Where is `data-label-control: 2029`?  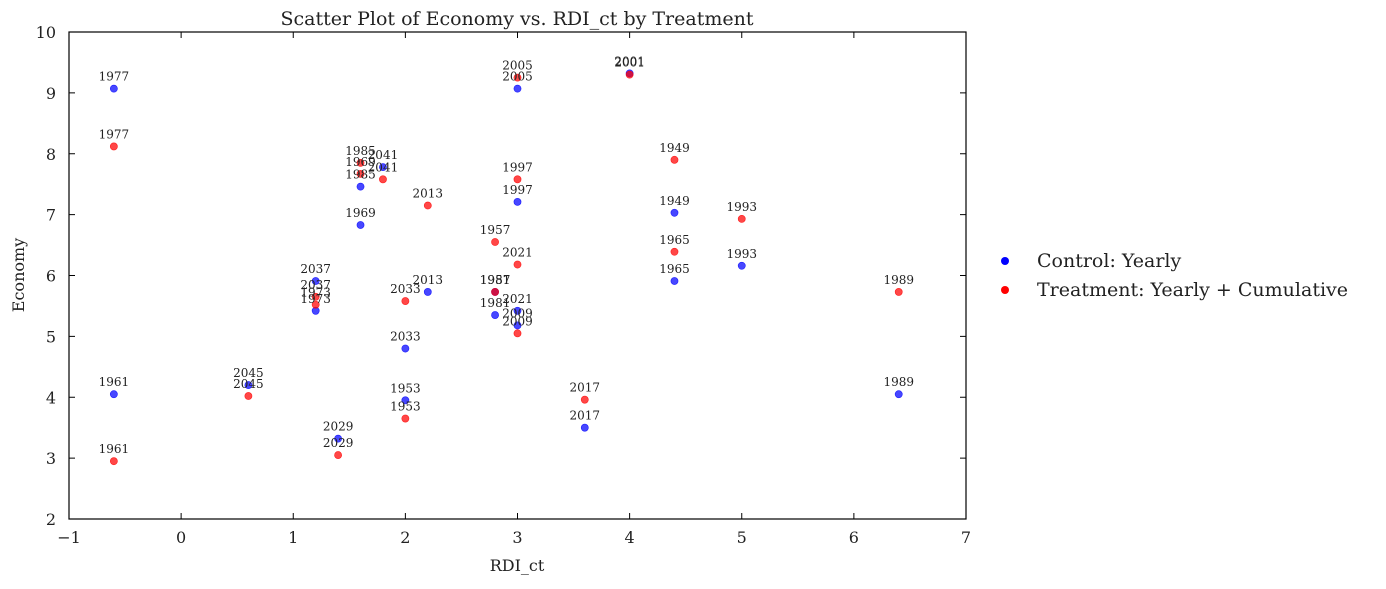
data-label-control: 2029 is located at coordinates (338, 427).